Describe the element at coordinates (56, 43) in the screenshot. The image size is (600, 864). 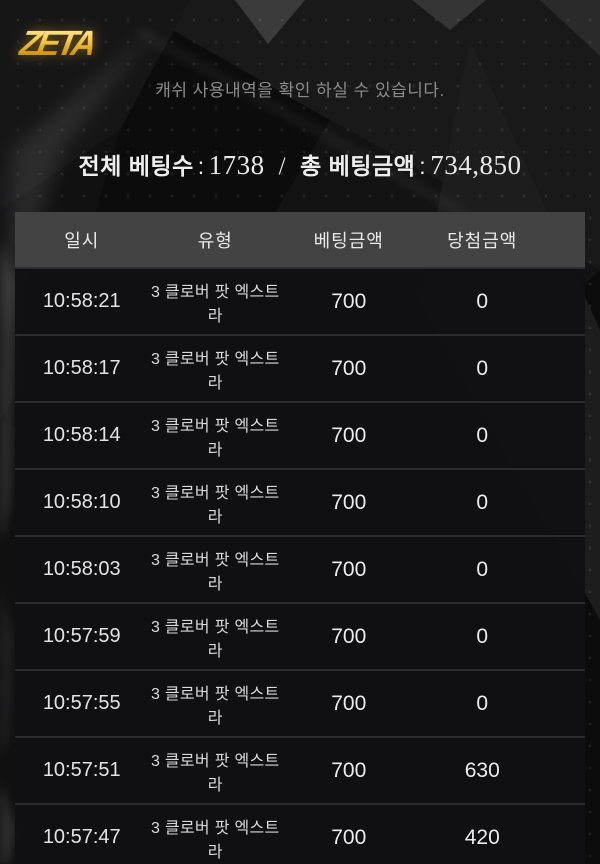
I see `zeta-logo: ZETA` at that location.